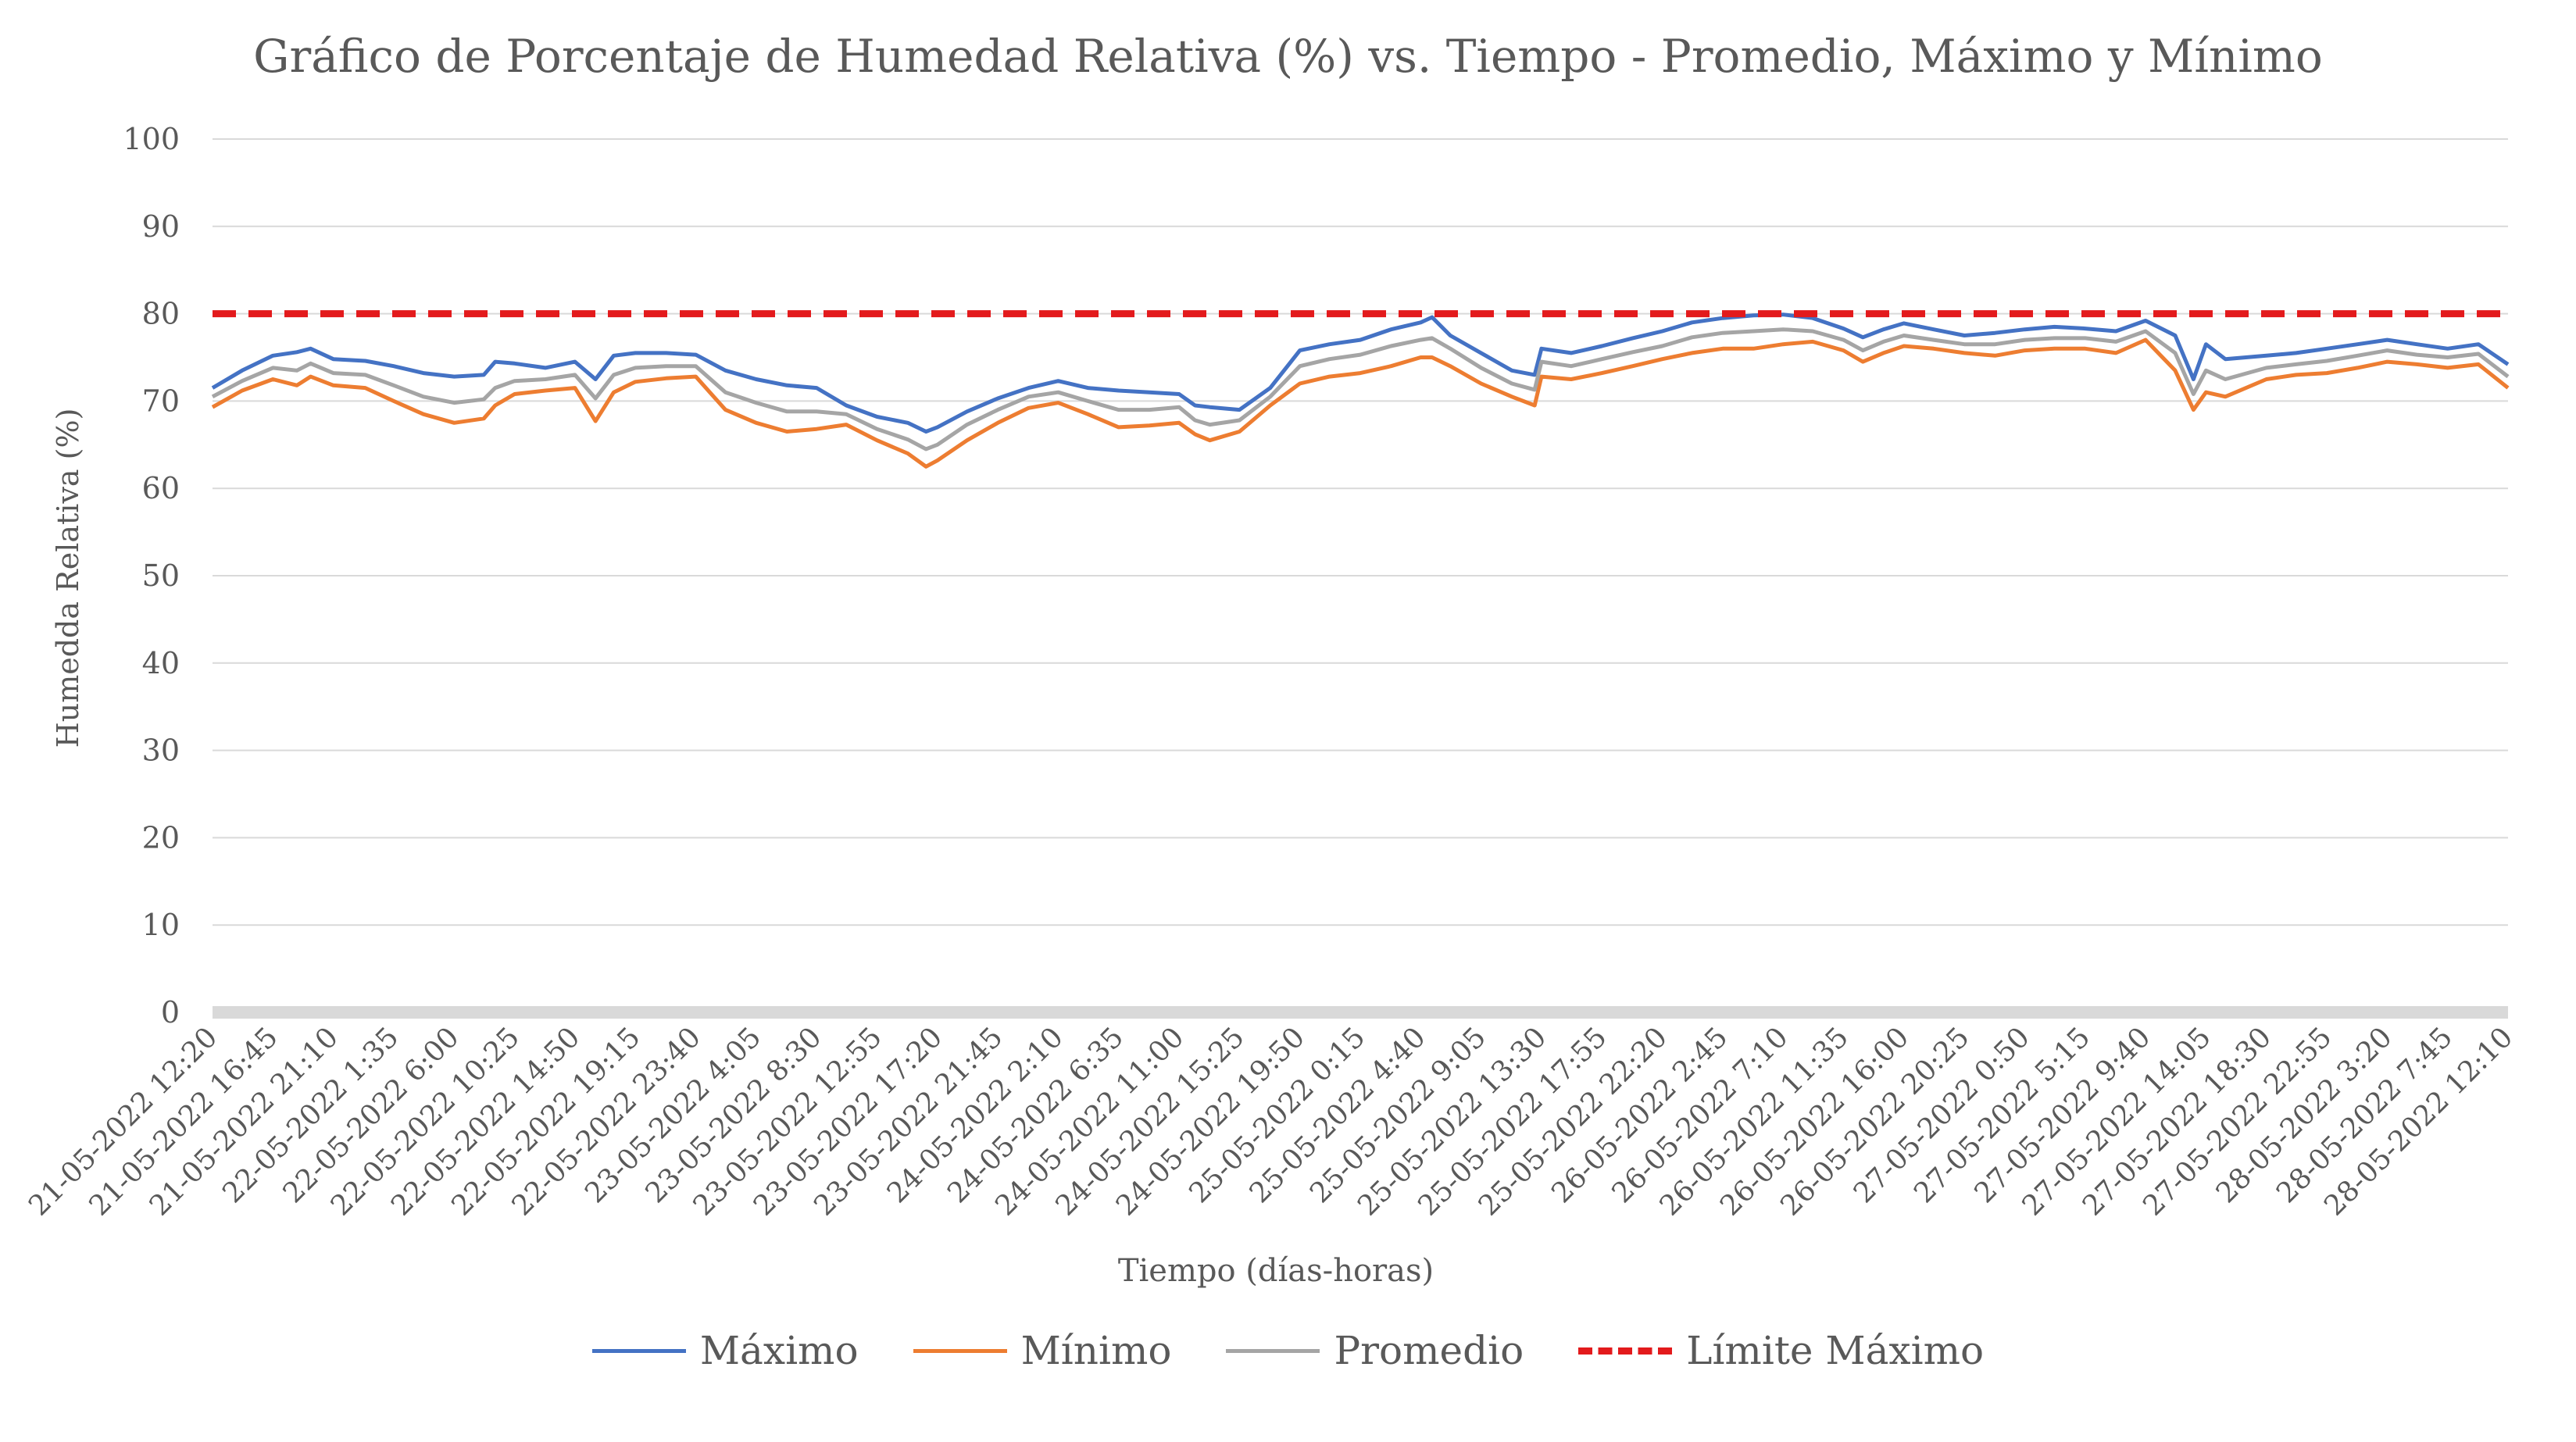 This screenshot has height=1442, width=2576. What do you see at coordinates (161, 925) in the screenshot?
I see `y-tick-label: 10` at bounding box center [161, 925].